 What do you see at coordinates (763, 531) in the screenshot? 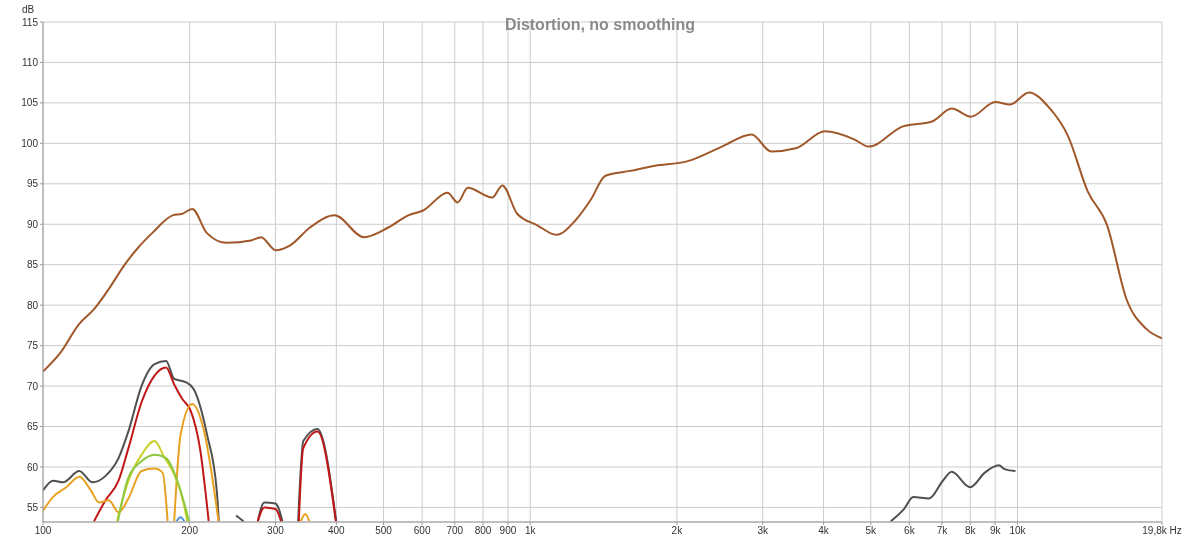
I see `x-tick-label: 3k` at bounding box center [763, 531].